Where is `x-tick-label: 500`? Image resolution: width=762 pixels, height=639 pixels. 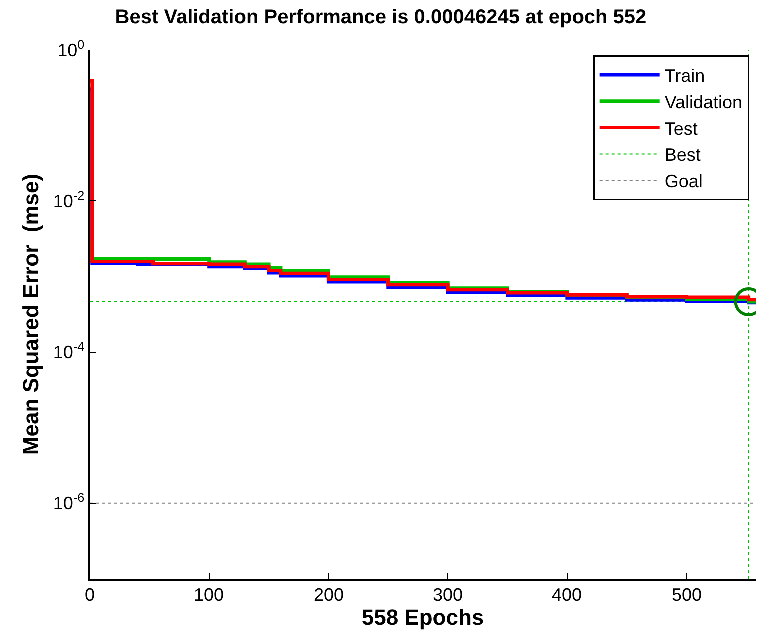 x-tick-label: 500 is located at coordinates (687, 595).